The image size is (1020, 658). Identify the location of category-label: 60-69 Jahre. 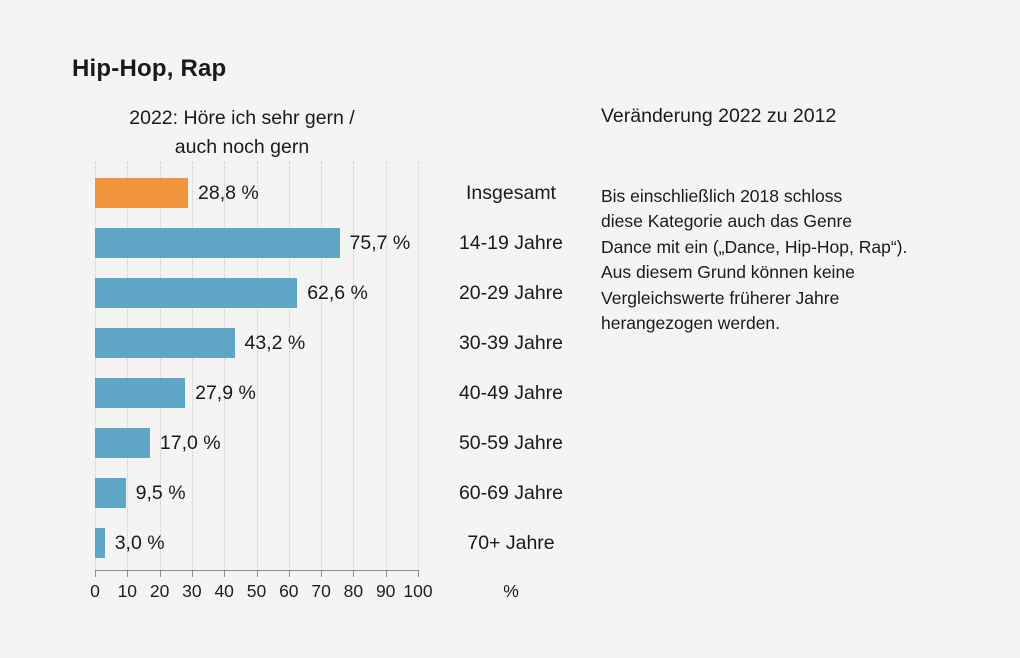
(511, 493).